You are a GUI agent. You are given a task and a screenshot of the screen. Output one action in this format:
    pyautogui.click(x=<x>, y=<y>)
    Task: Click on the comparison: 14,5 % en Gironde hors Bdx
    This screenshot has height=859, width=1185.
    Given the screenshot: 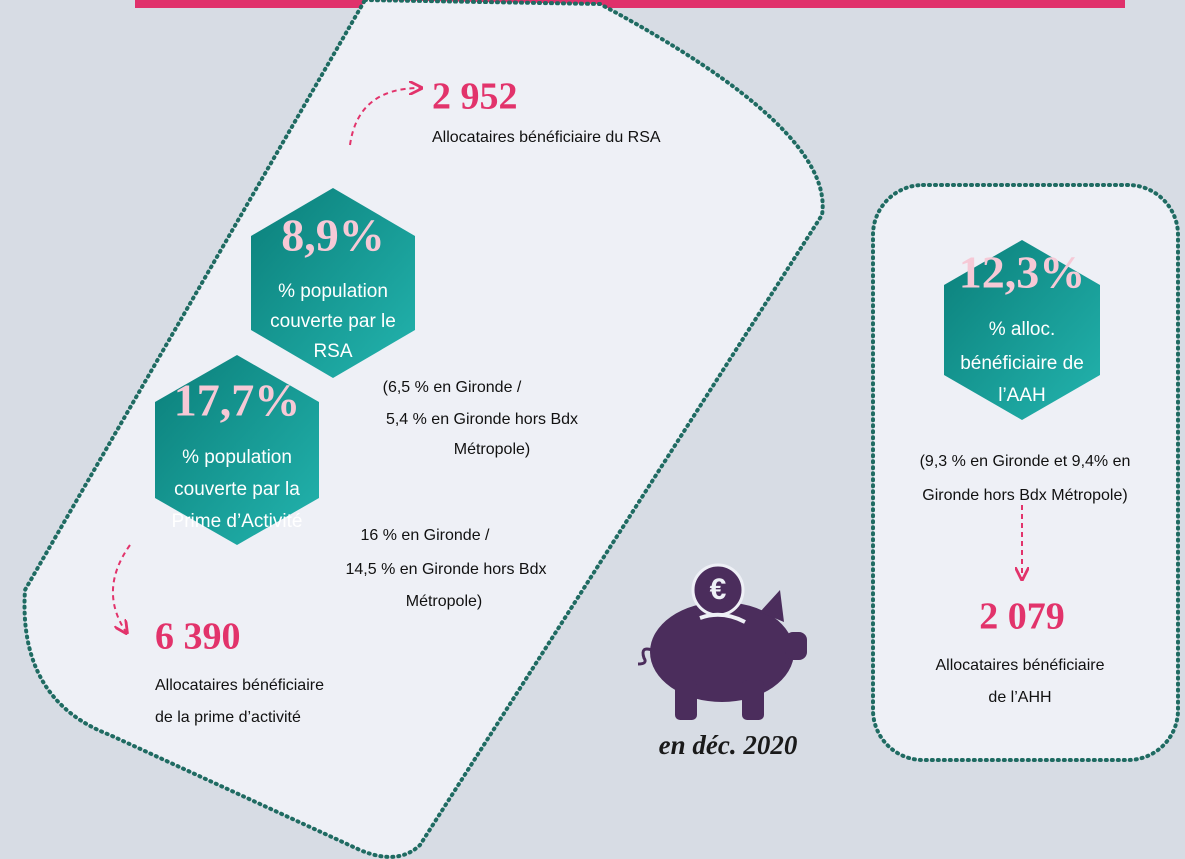 What is the action you would take?
    pyautogui.click(x=445, y=569)
    